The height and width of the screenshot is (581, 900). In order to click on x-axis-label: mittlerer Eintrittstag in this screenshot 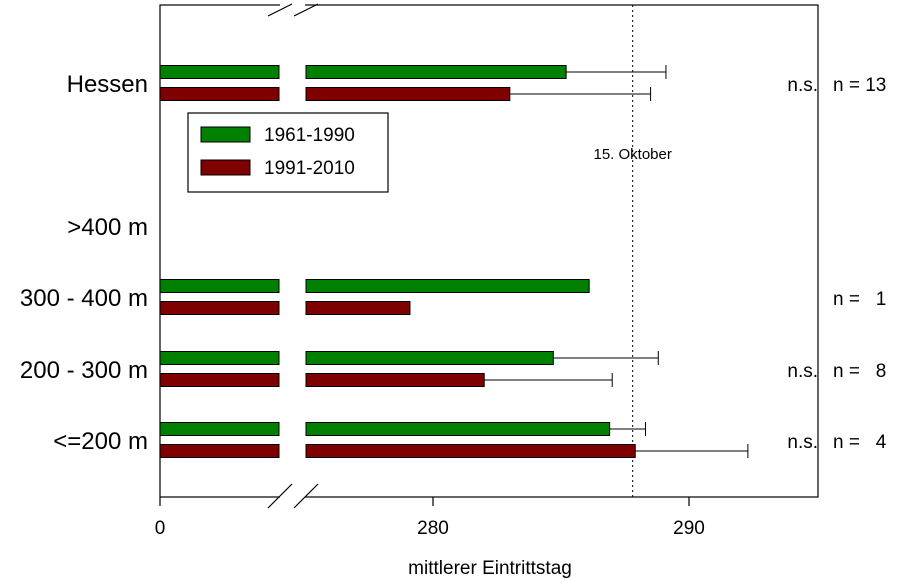, I will do `click(490, 568)`.